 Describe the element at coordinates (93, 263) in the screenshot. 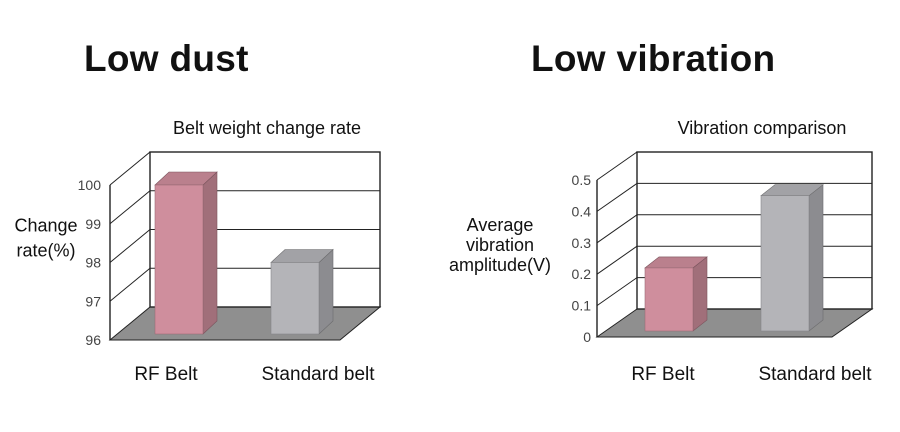

I see `y-tick-label: 98` at that location.